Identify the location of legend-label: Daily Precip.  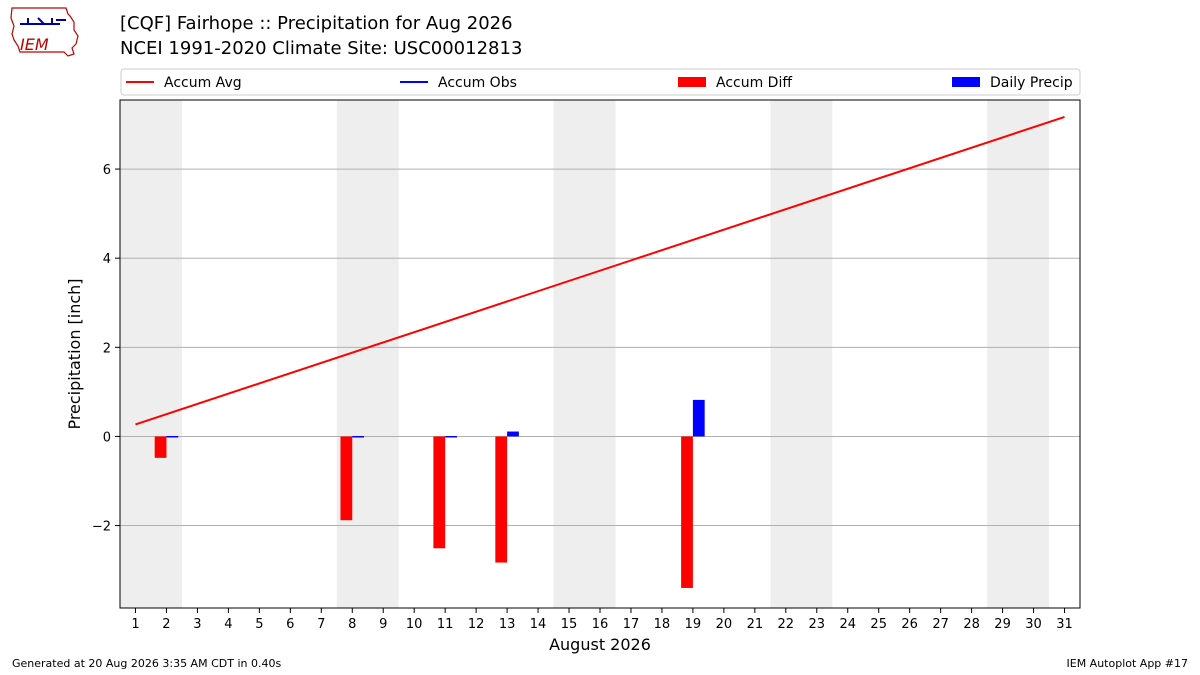
(1031, 83).